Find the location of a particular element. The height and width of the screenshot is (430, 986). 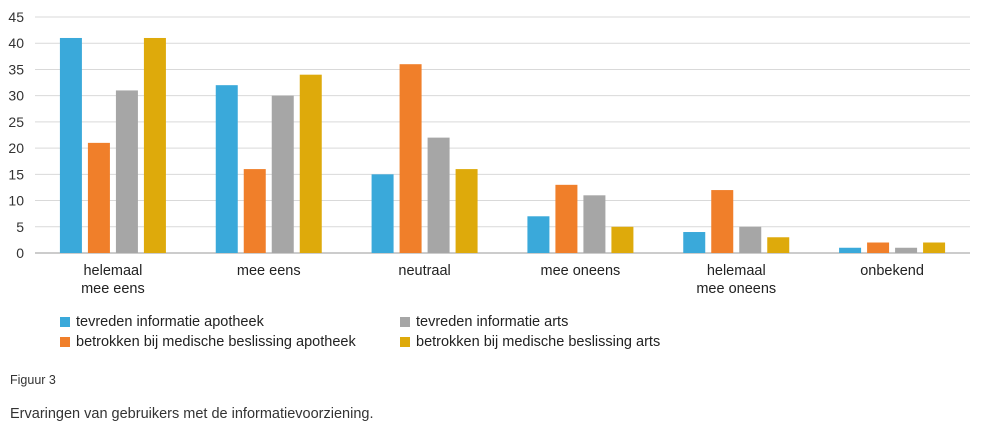

x-category-label: helemaal mee oneens is located at coordinates (736, 280).